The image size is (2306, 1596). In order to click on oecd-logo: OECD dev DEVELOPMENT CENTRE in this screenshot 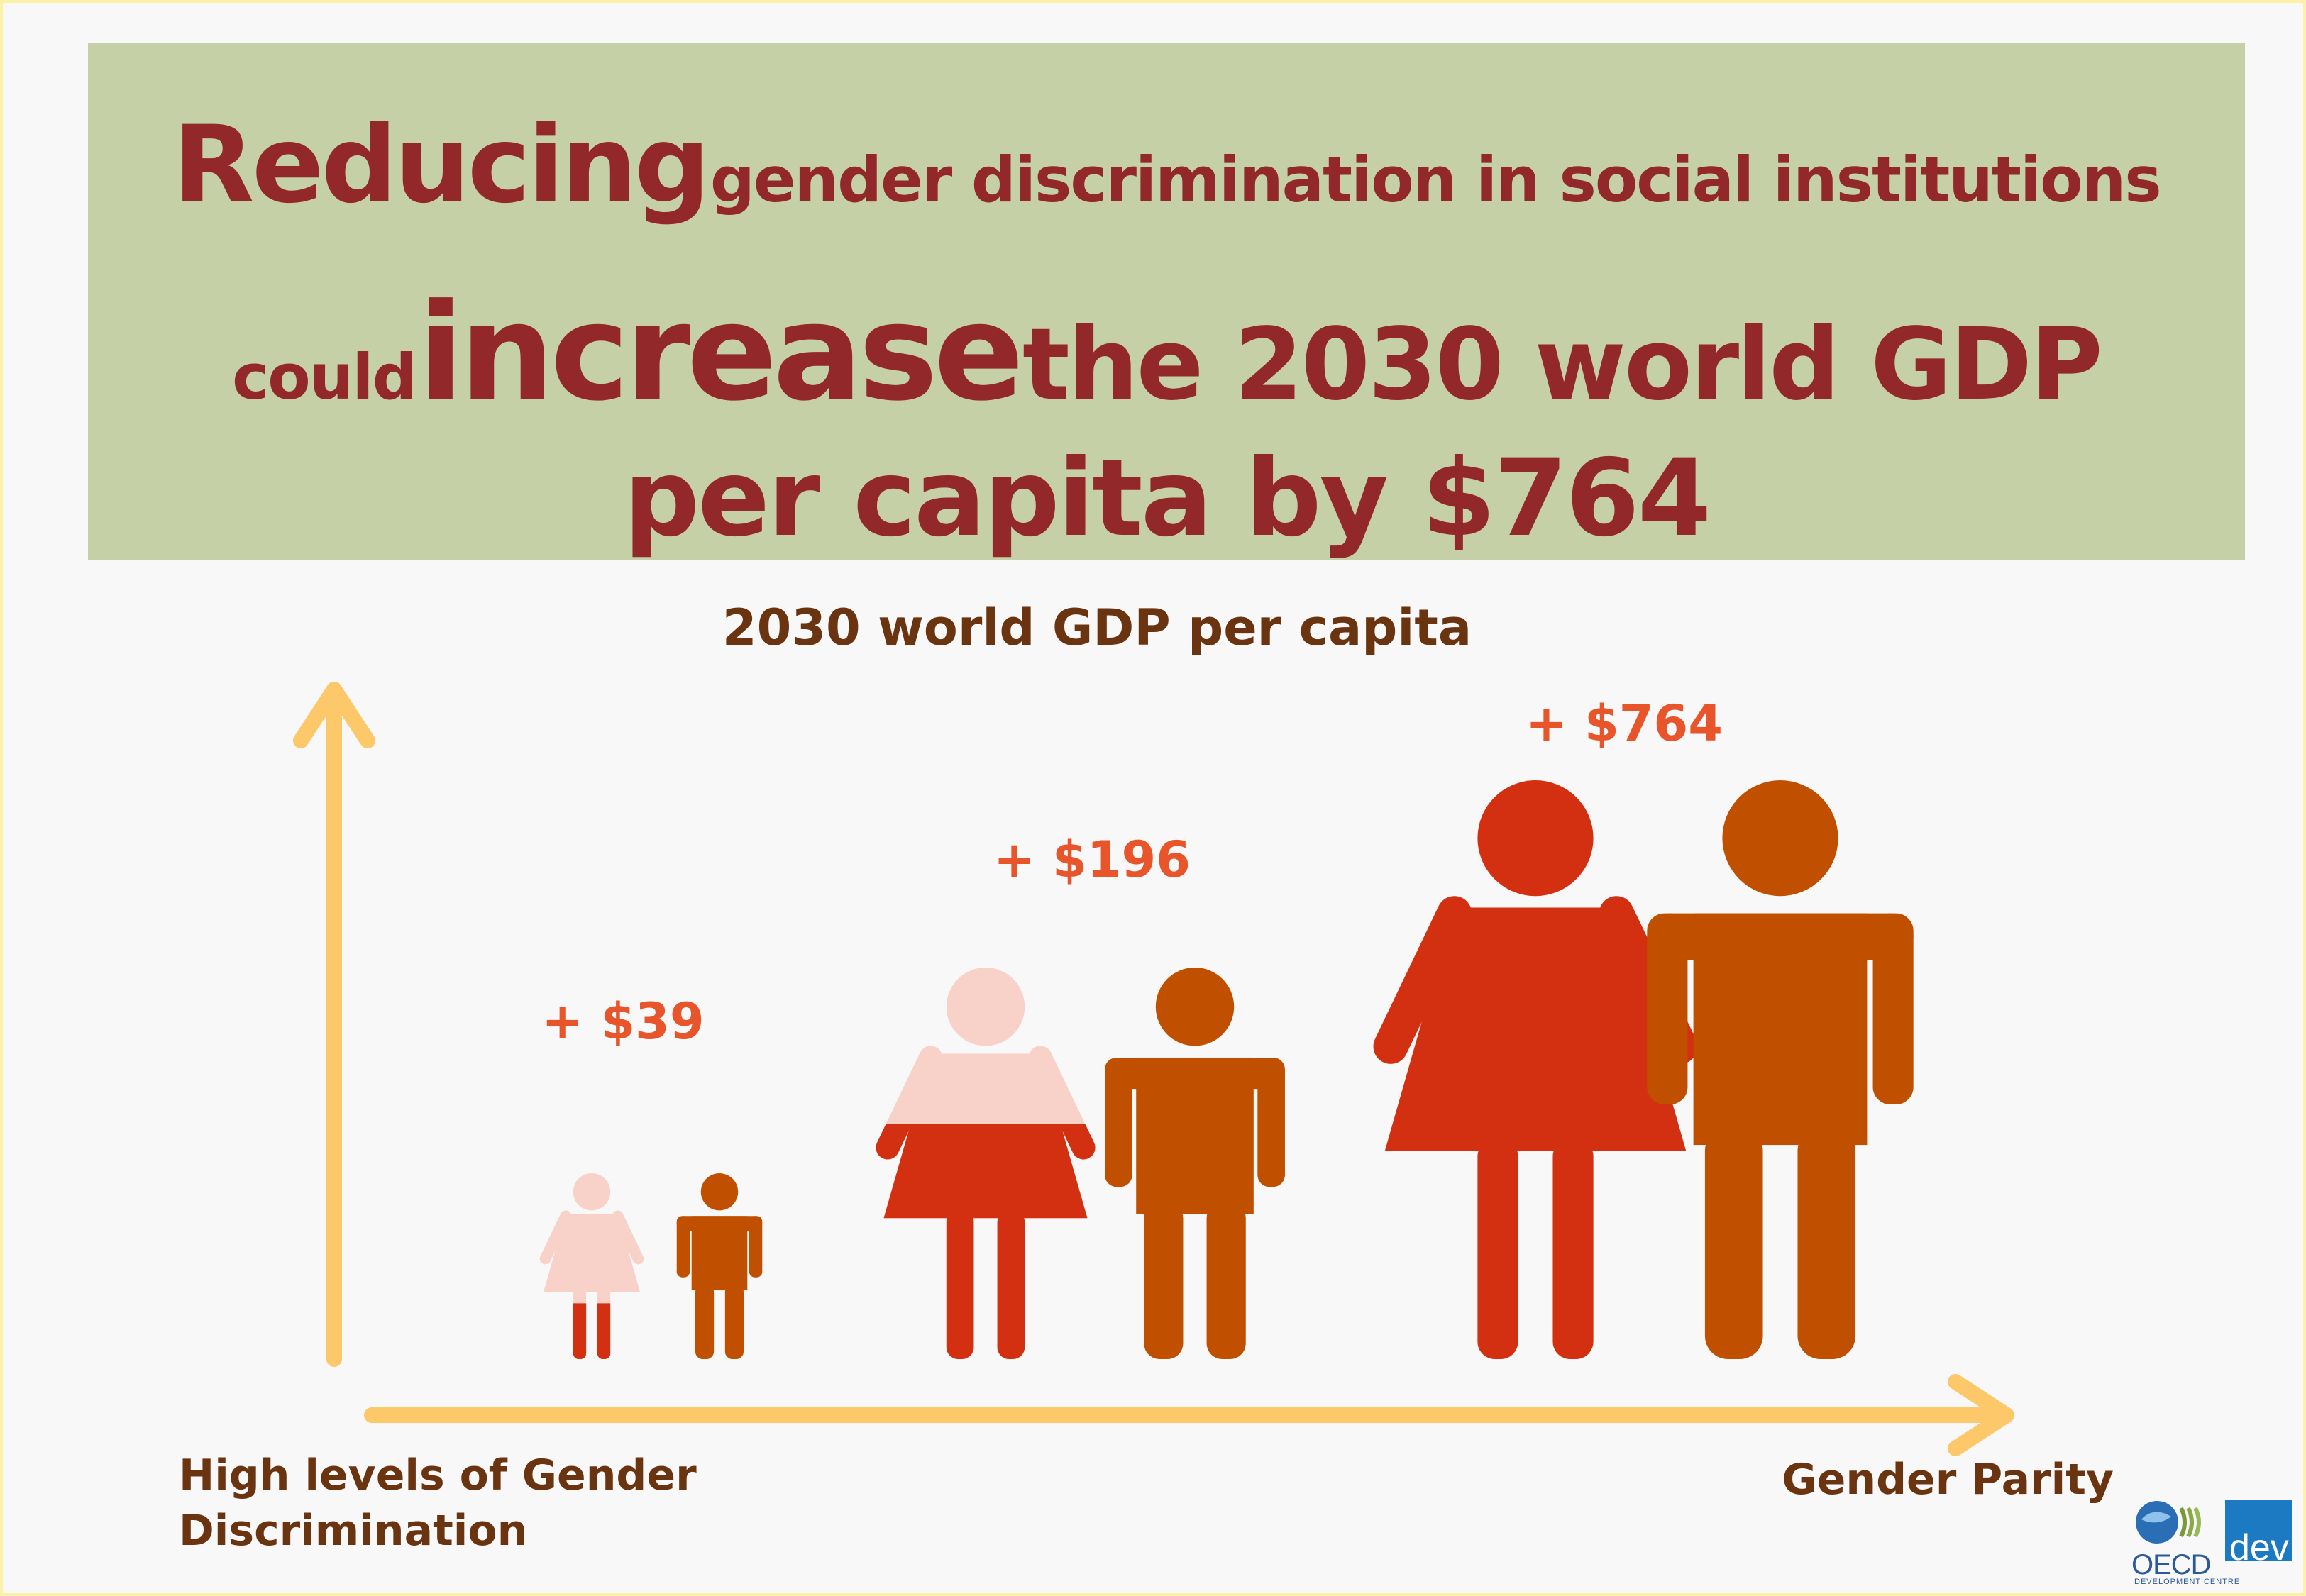, I will do `click(2212, 1542)`.